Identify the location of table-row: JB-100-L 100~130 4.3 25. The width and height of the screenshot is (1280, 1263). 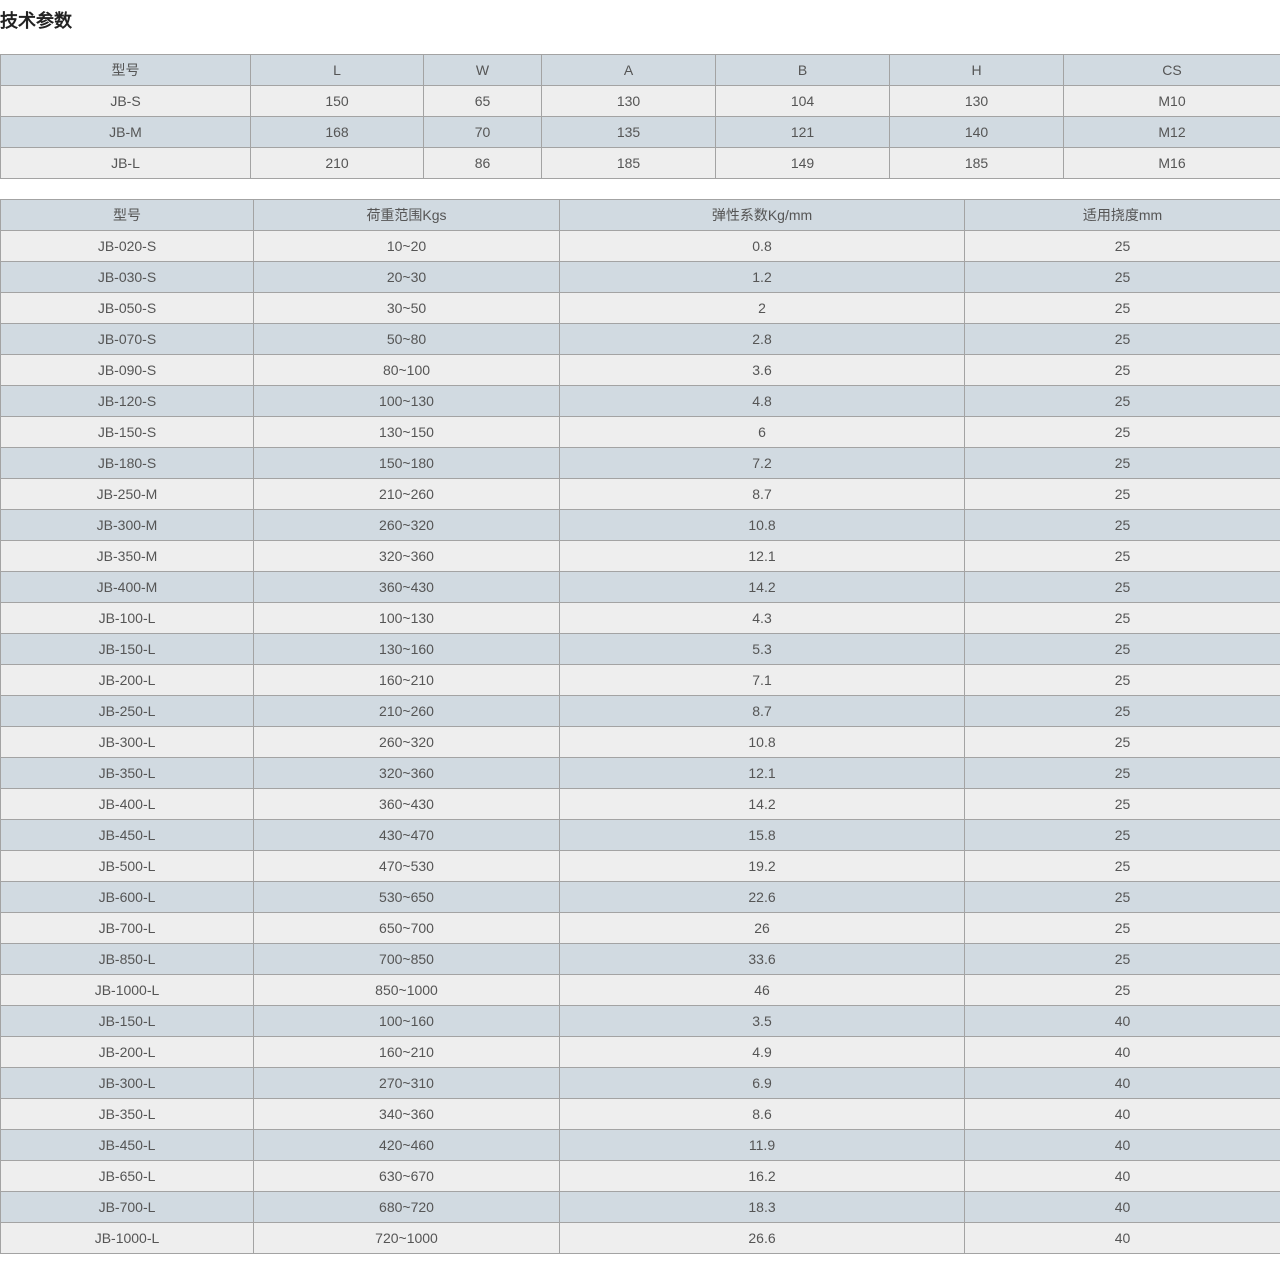
(640, 618).